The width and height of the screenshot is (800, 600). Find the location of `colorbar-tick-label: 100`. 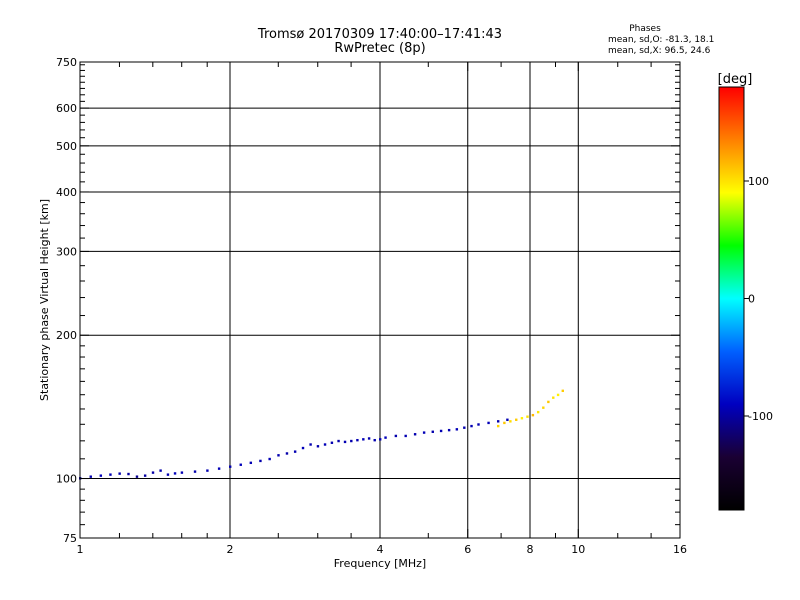

colorbar-tick-label: 100 is located at coordinates (758, 181).